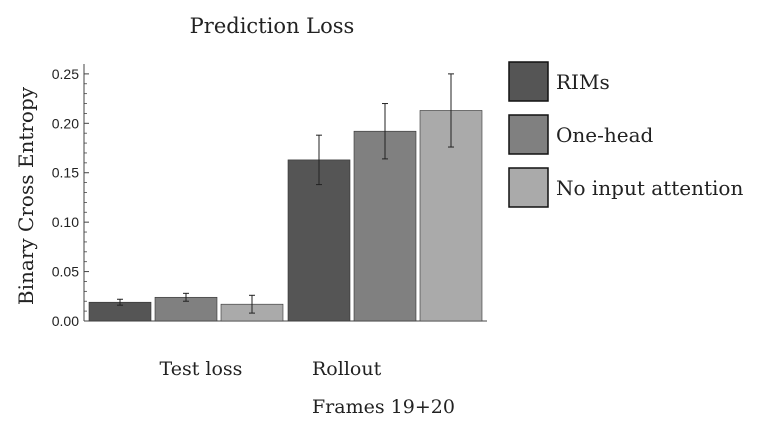 This screenshot has width=769, height=424. What do you see at coordinates (649, 188) in the screenshot?
I see `legend-label: No input attention` at bounding box center [649, 188].